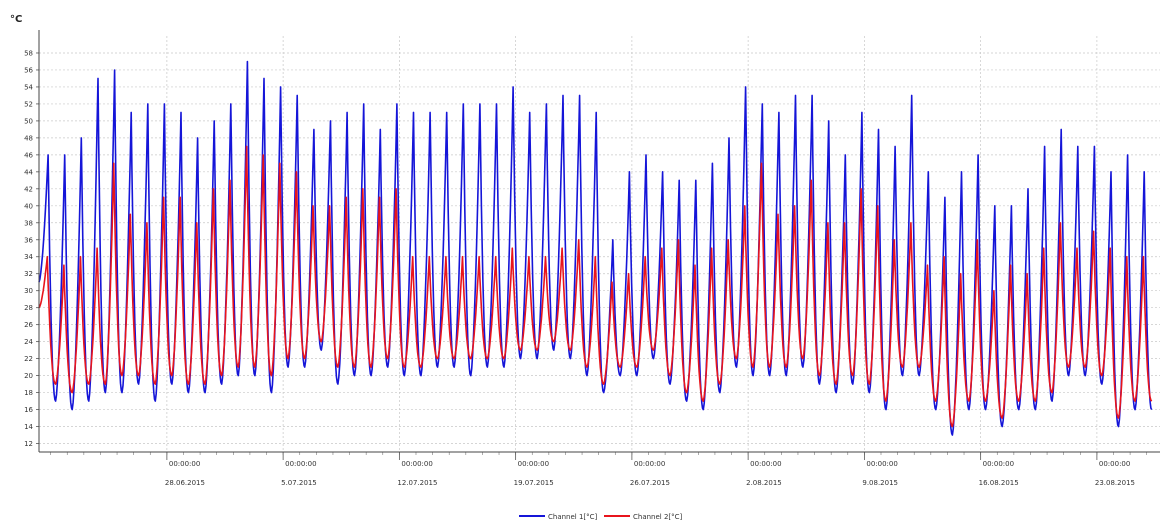 Image resolution: width=1164 pixels, height=522 pixels. I want to click on y-tick-label: 30, so click(28, 291).